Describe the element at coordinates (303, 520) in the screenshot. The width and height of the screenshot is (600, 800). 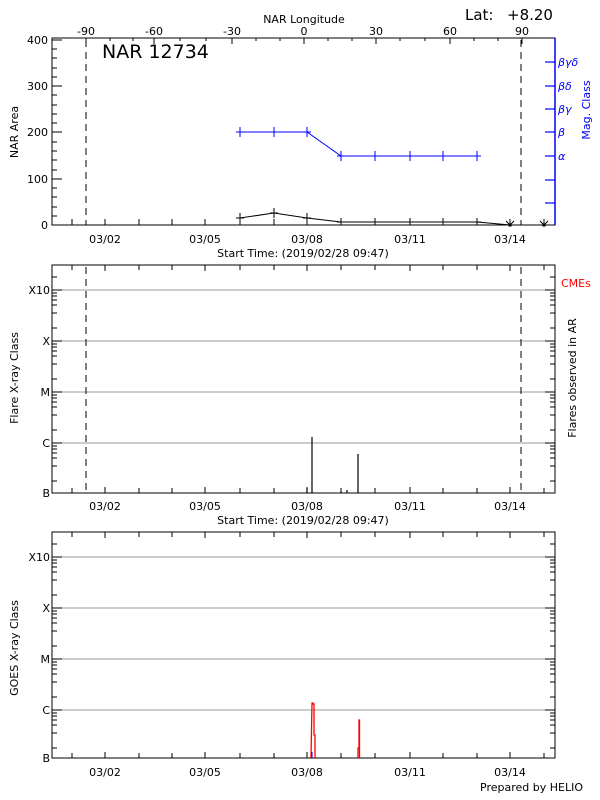
I see `start-time-label-2: Start Time: (2019/02/28 09:47)` at that location.